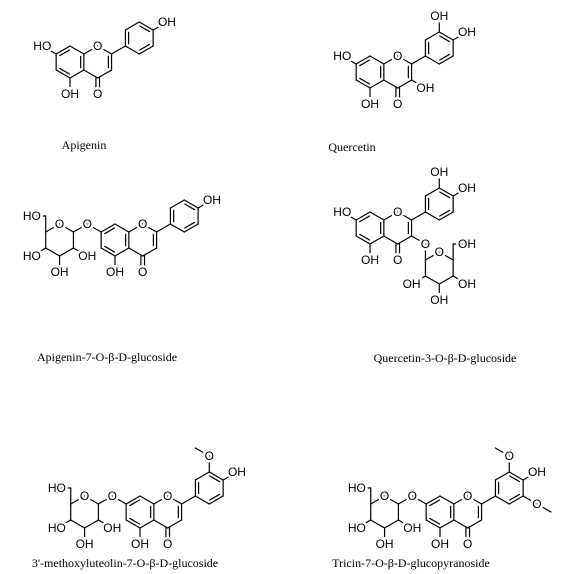  What do you see at coordinates (84, 145) in the screenshot?
I see `compound-name: Apigenin` at bounding box center [84, 145].